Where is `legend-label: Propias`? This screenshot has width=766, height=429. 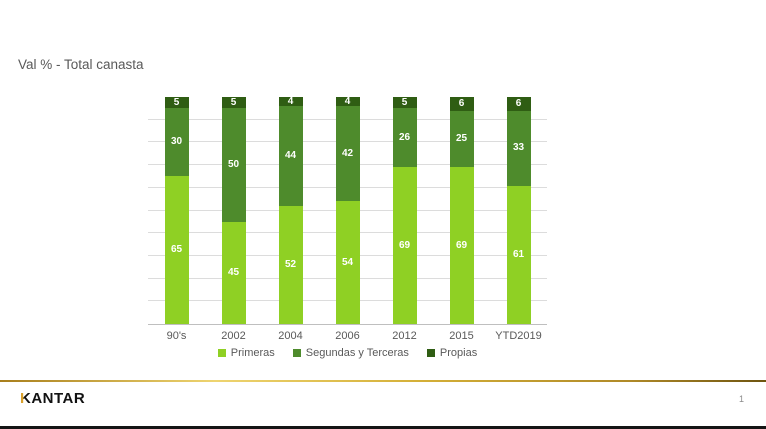
legend-label: Propias is located at coordinates (458, 353).